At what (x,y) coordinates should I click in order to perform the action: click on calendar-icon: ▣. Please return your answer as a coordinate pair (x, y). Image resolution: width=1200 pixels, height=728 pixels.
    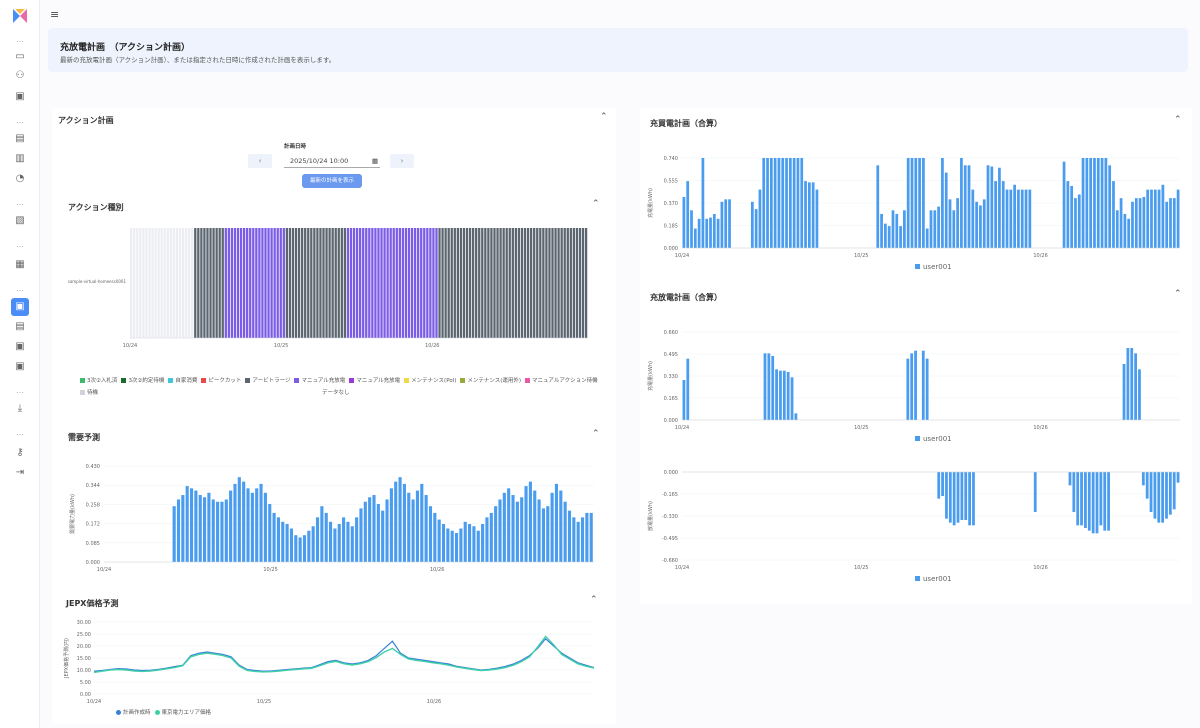
    Looking at the image, I should click on (20, 96).